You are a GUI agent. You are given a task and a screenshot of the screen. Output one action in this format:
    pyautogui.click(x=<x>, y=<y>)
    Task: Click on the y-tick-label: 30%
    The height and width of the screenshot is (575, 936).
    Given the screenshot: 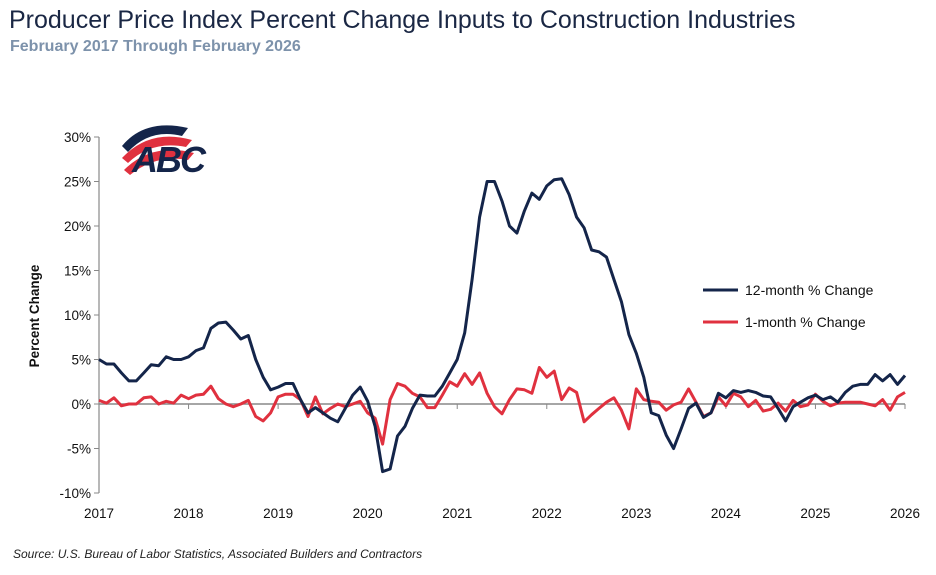 What is the action you would take?
    pyautogui.click(x=77, y=137)
    